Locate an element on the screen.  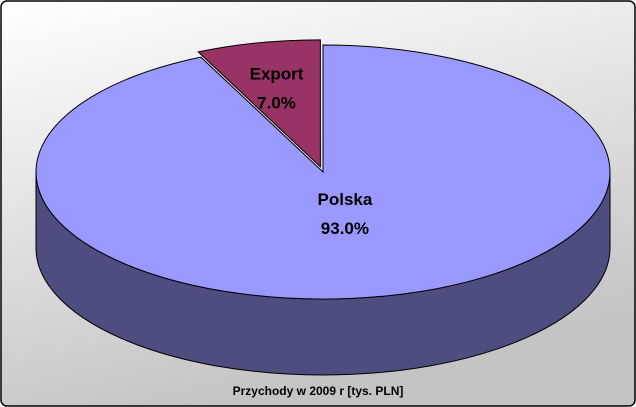
pie-slice is located at coordinates (259, 103).